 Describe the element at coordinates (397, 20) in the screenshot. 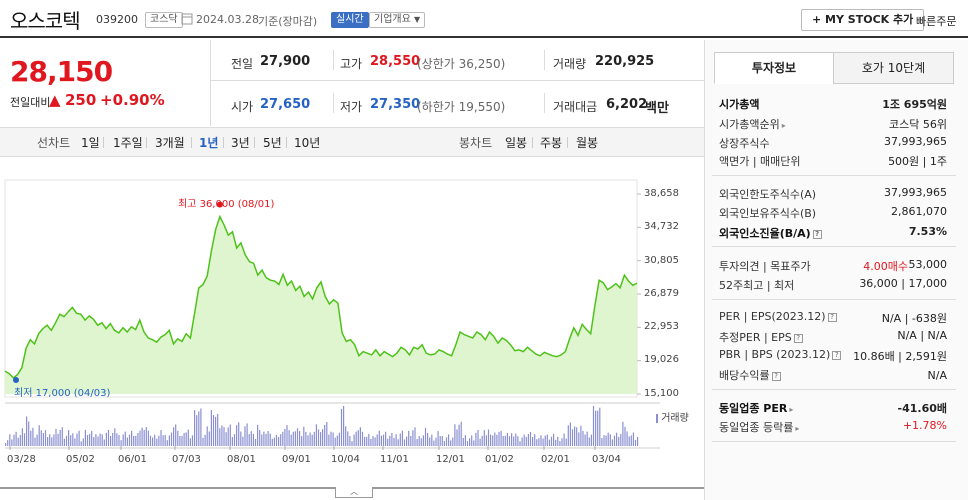

I see `company-overview-dropdown: 기업개요 ▼` at that location.